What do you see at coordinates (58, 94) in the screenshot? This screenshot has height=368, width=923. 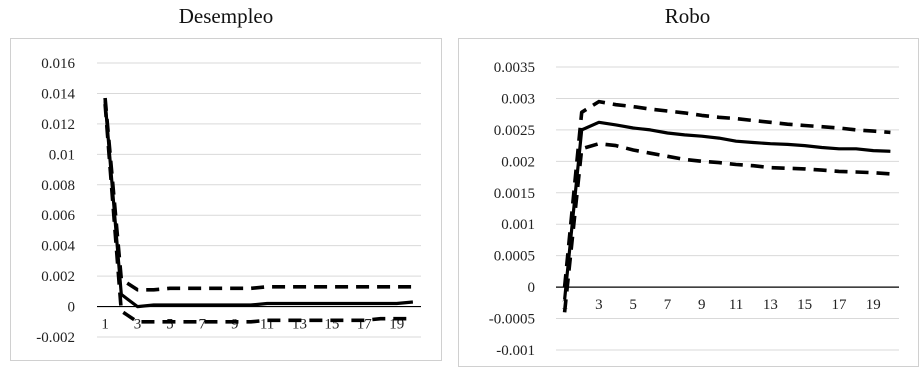 I see `y-tick-label: 0.014` at bounding box center [58, 94].